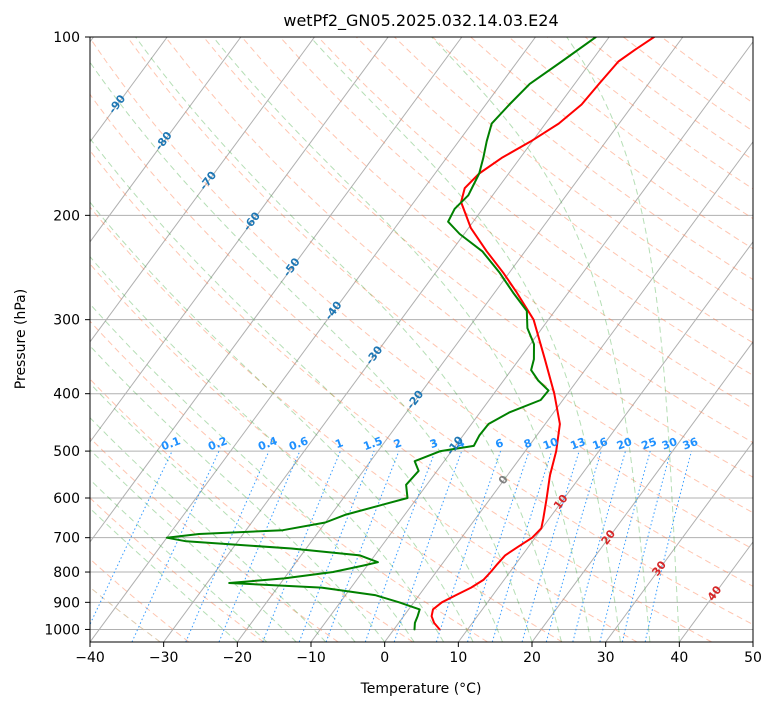 The image size is (775, 712). I want to click on y-axis-label: Pressure (hPa), so click(21, 339).